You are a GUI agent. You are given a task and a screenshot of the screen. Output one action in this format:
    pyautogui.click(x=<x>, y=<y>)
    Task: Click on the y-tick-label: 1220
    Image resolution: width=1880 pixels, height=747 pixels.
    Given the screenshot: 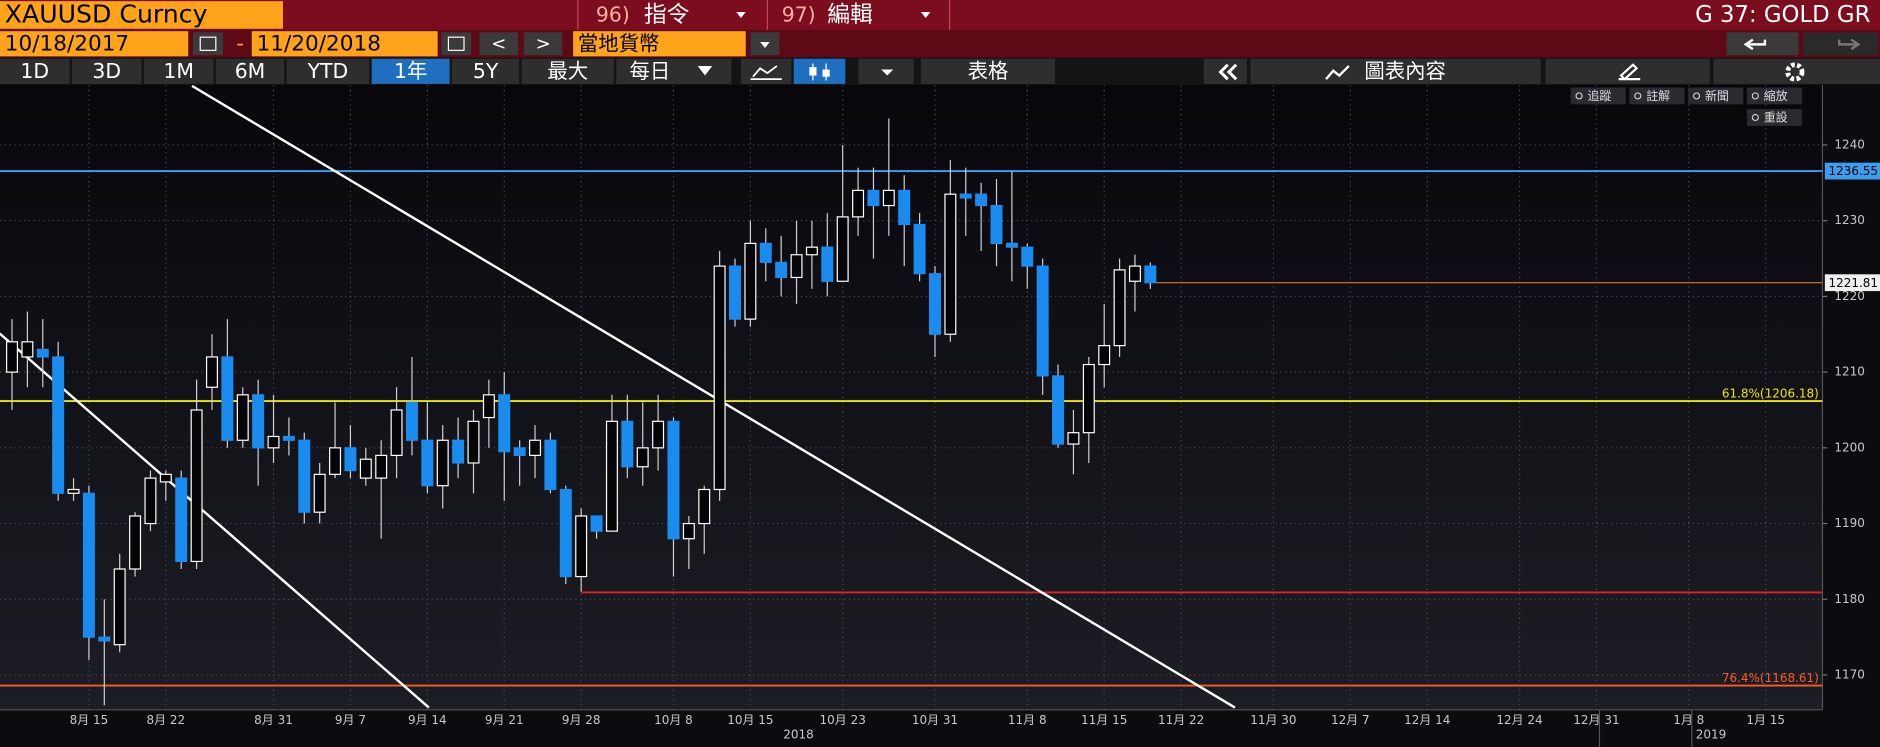 What is the action you would take?
    pyautogui.click(x=1849, y=296)
    